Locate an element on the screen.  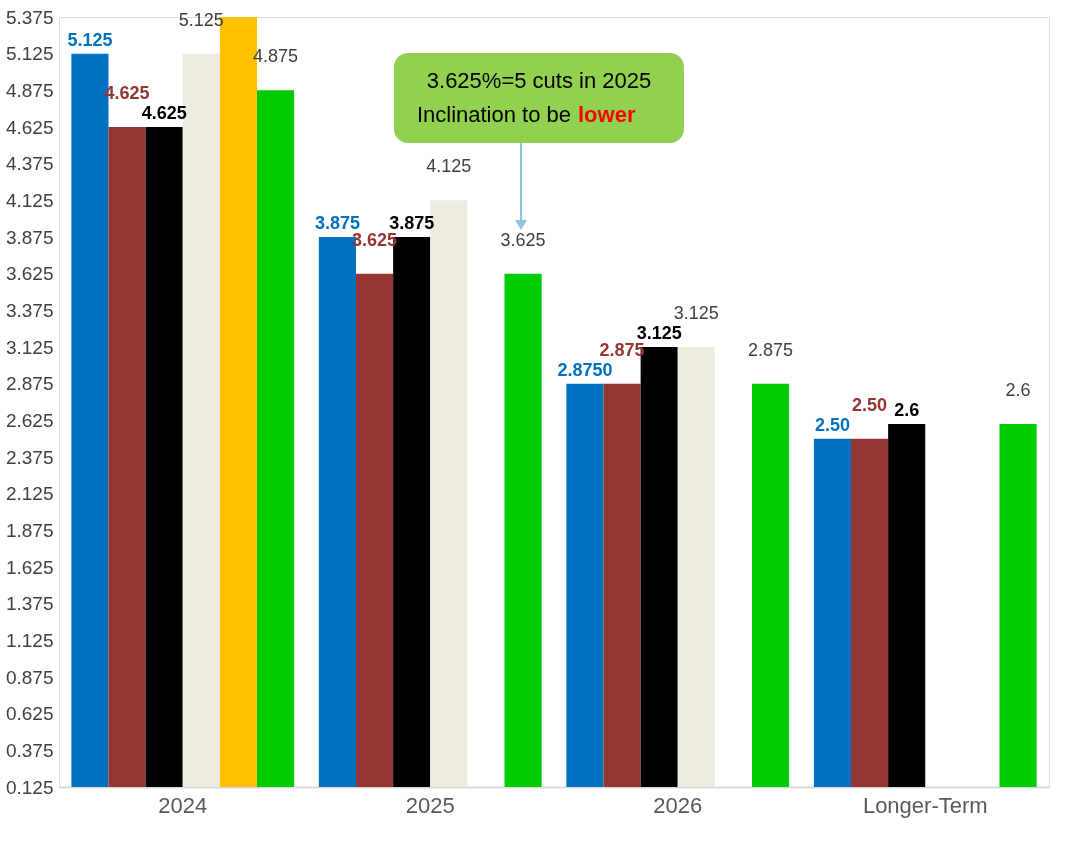
y-tick-label: 5.125 is located at coordinates (29, 54).